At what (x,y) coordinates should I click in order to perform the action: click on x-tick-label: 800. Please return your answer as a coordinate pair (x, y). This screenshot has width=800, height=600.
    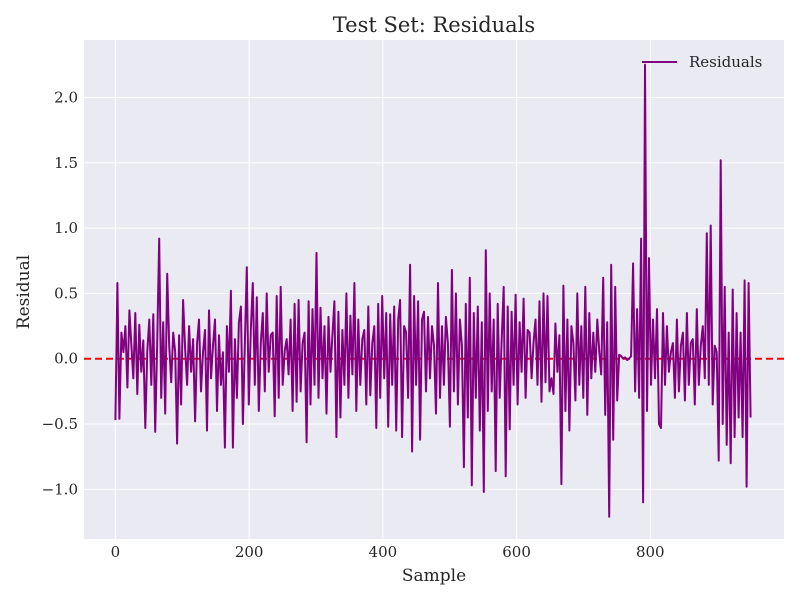
    Looking at the image, I should click on (650, 552).